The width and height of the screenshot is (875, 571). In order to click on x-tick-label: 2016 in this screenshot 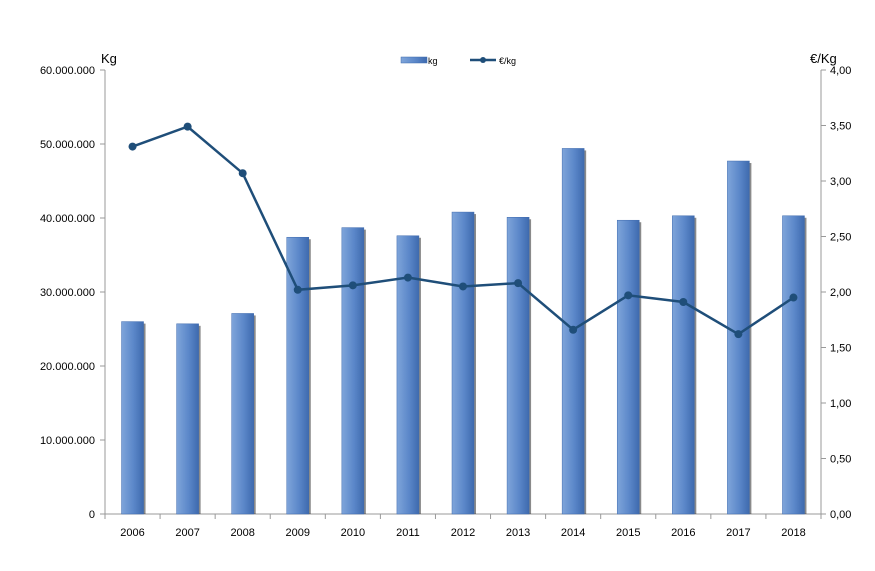, I will do `click(683, 533)`.